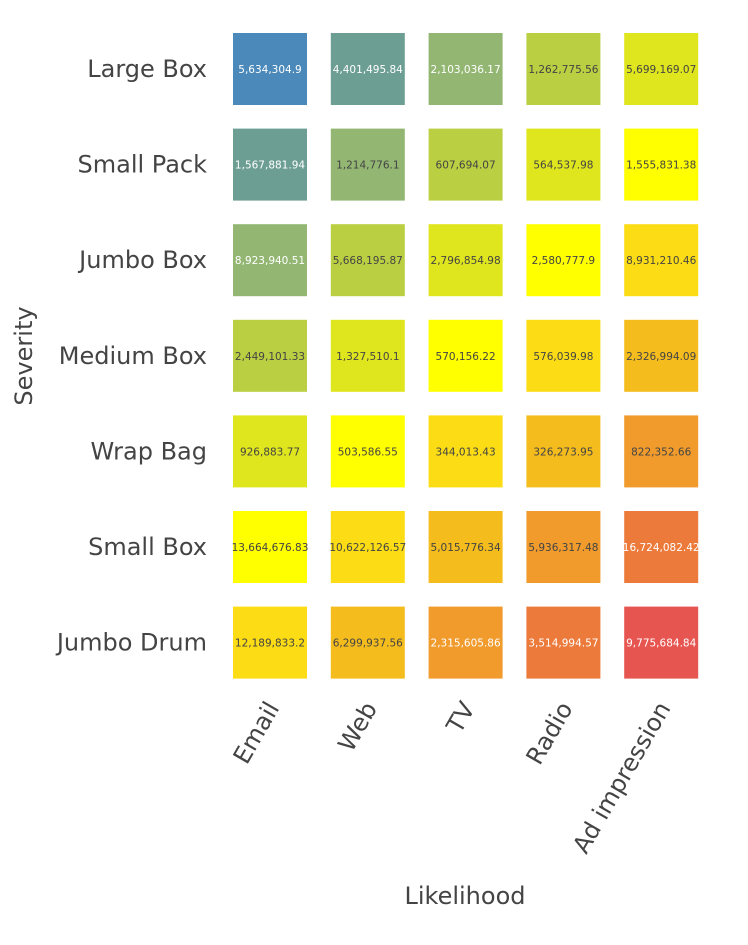  I want to click on cell-value-label: 503,586.55, so click(368, 452).